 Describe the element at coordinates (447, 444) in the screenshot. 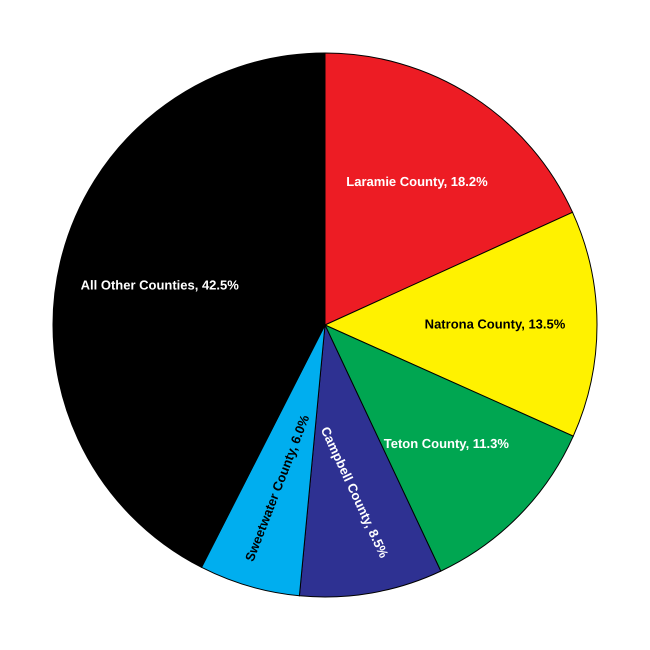

I see `slice-label: Teton County, 11.3%` at that location.